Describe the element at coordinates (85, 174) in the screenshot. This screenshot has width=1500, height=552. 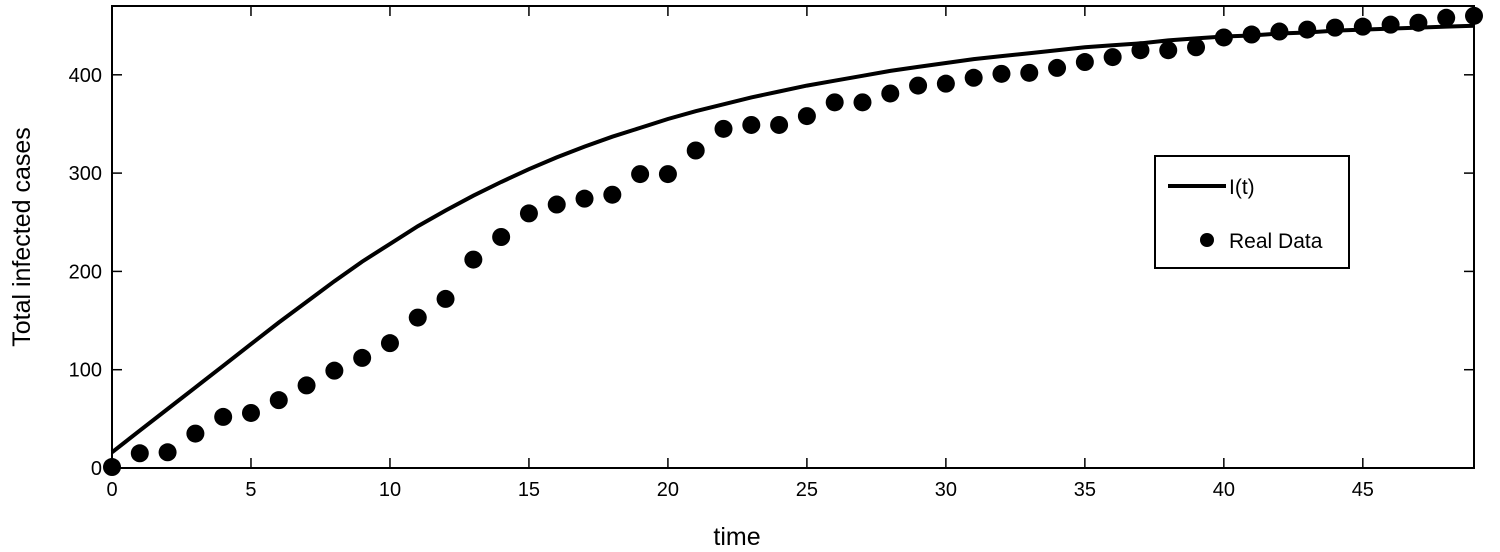
I see `y-tick-label: 300` at that location.